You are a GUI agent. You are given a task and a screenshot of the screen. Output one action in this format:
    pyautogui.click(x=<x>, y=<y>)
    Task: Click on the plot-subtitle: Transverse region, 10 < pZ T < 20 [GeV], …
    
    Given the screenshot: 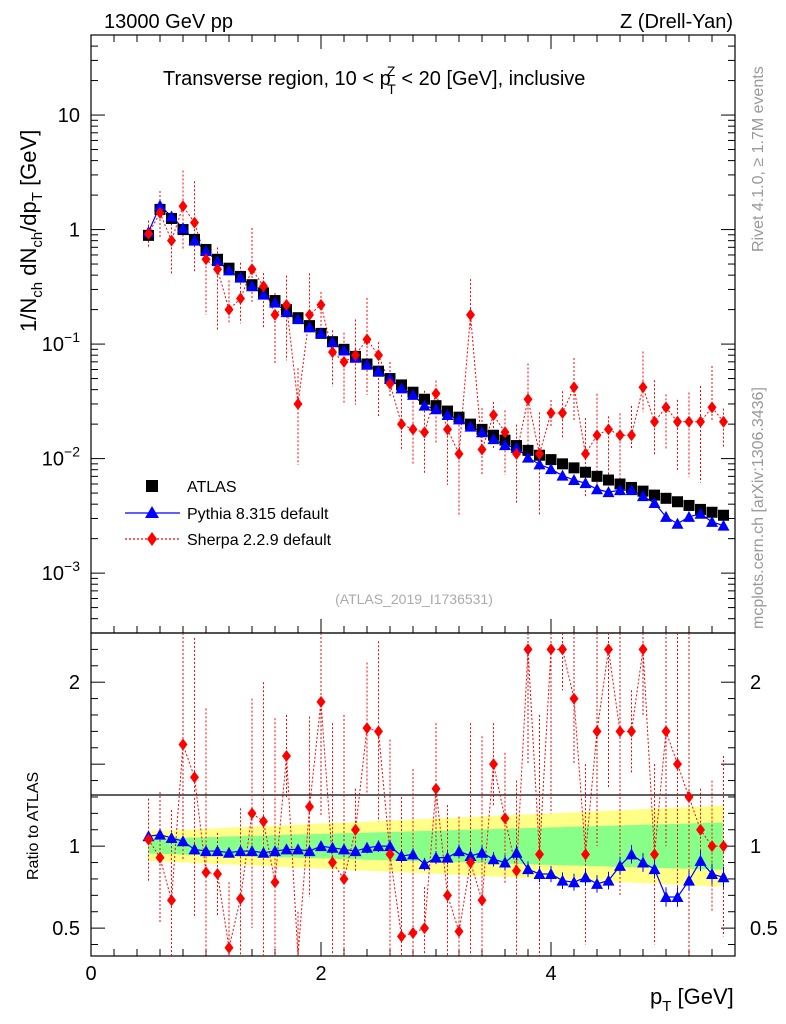 What is the action you would take?
    pyautogui.click(x=374, y=80)
    